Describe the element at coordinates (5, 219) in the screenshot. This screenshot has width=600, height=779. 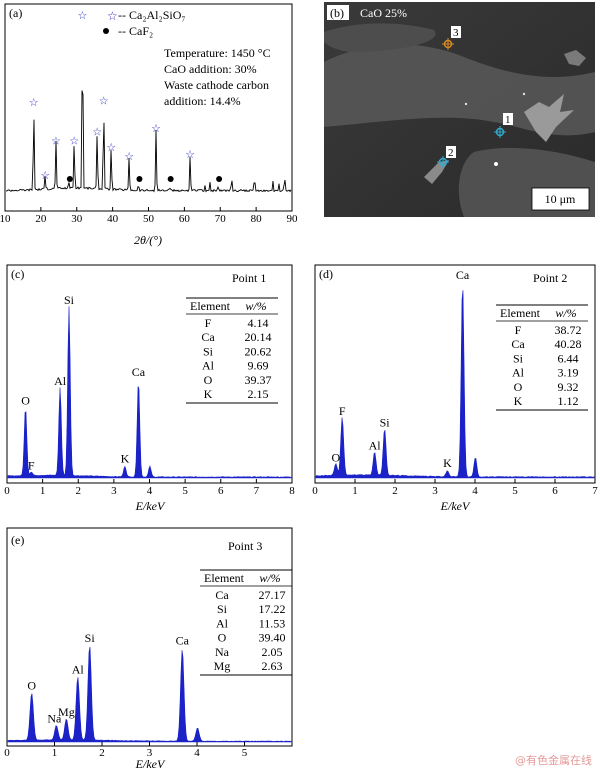
I see `x-tick-label: 10` at that location.